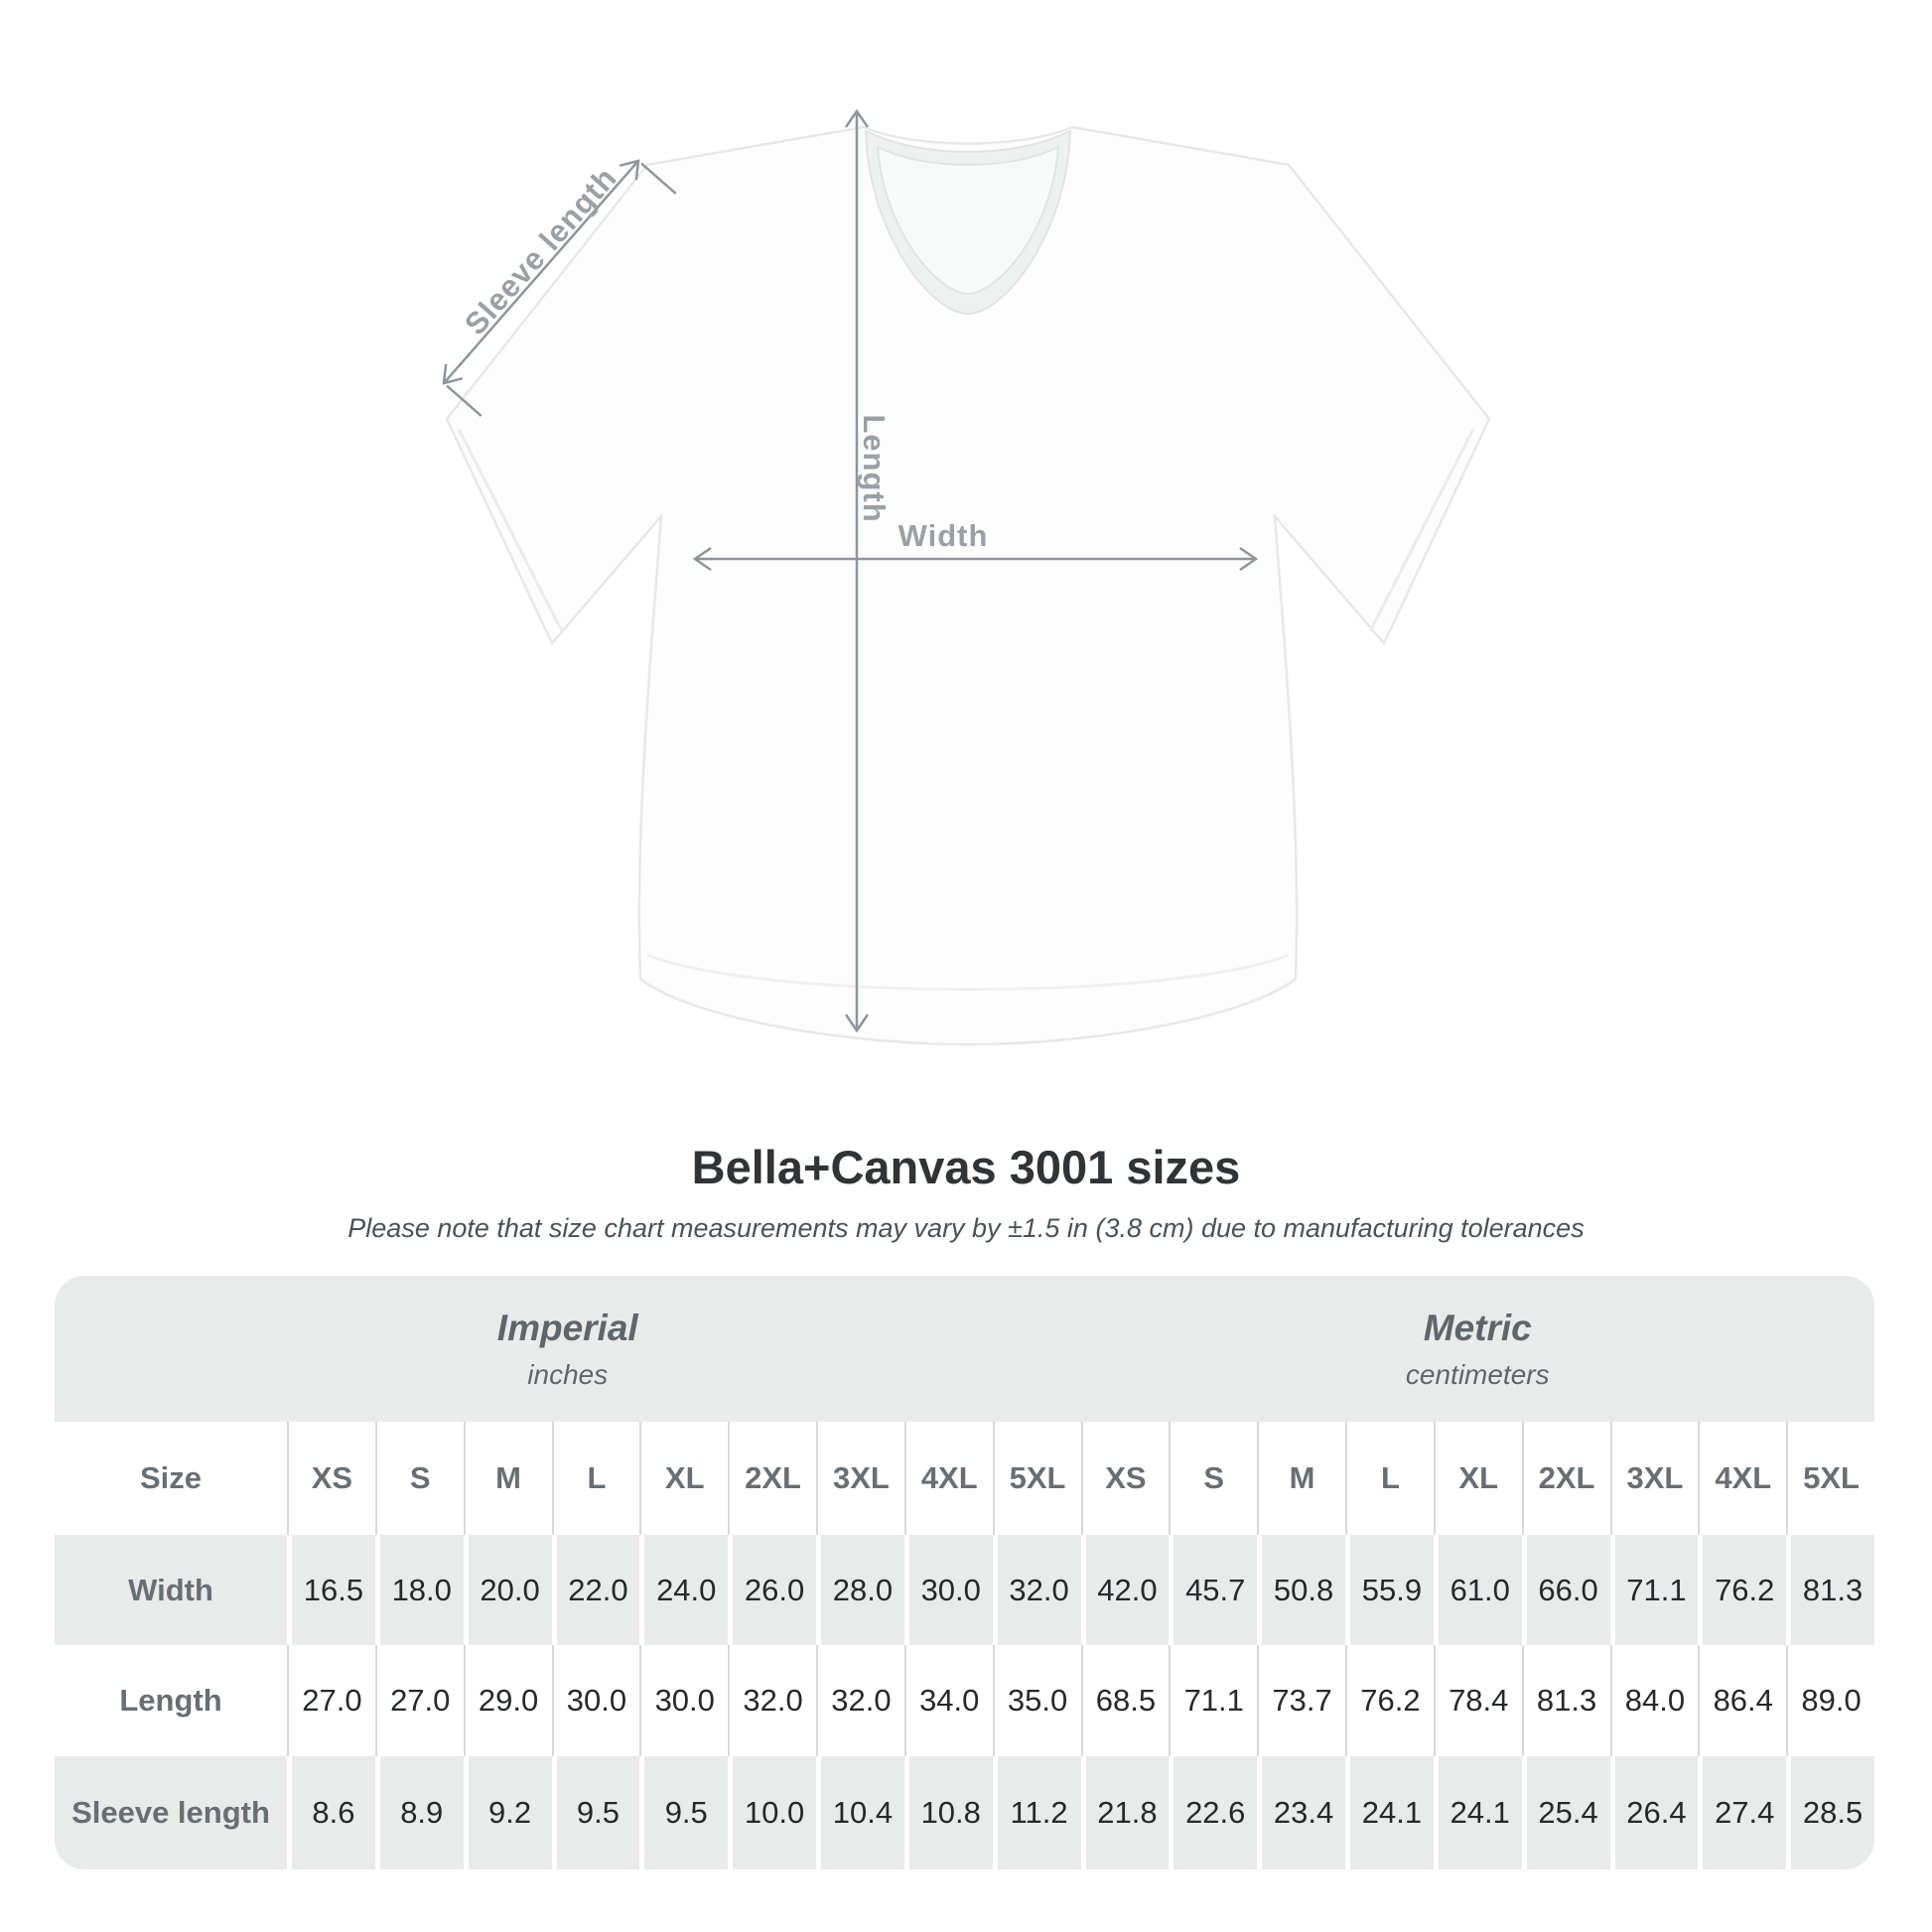 Image resolution: width=1932 pixels, height=1932 pixels. Describe the element at coordinates (966, 1167) in the screenshot. I see `page-title: Bella+Canvas 3001 sizes` at that location.